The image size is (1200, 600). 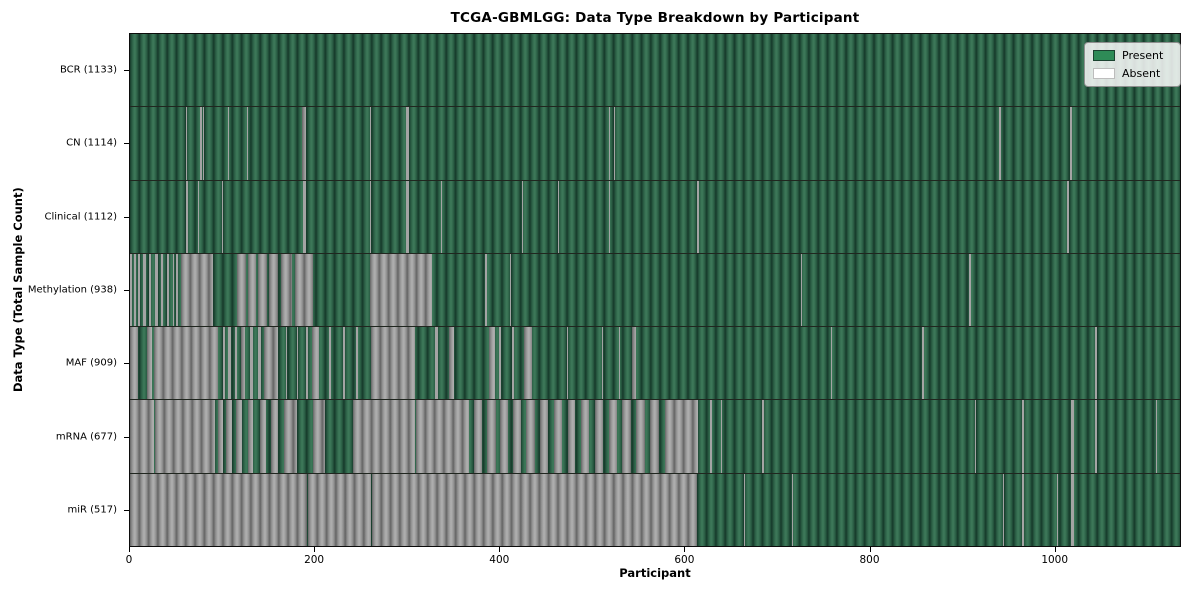 I want to click on row-band-methylation, so click(x=655, y=289).